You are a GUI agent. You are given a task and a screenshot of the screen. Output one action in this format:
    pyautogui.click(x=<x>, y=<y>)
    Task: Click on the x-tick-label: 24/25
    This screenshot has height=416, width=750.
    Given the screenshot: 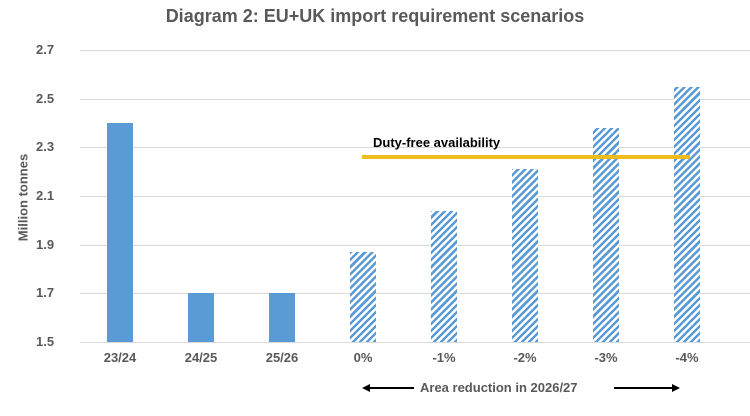 What is the action you would take?
    pyautogui.click(x=201, y=357)
    